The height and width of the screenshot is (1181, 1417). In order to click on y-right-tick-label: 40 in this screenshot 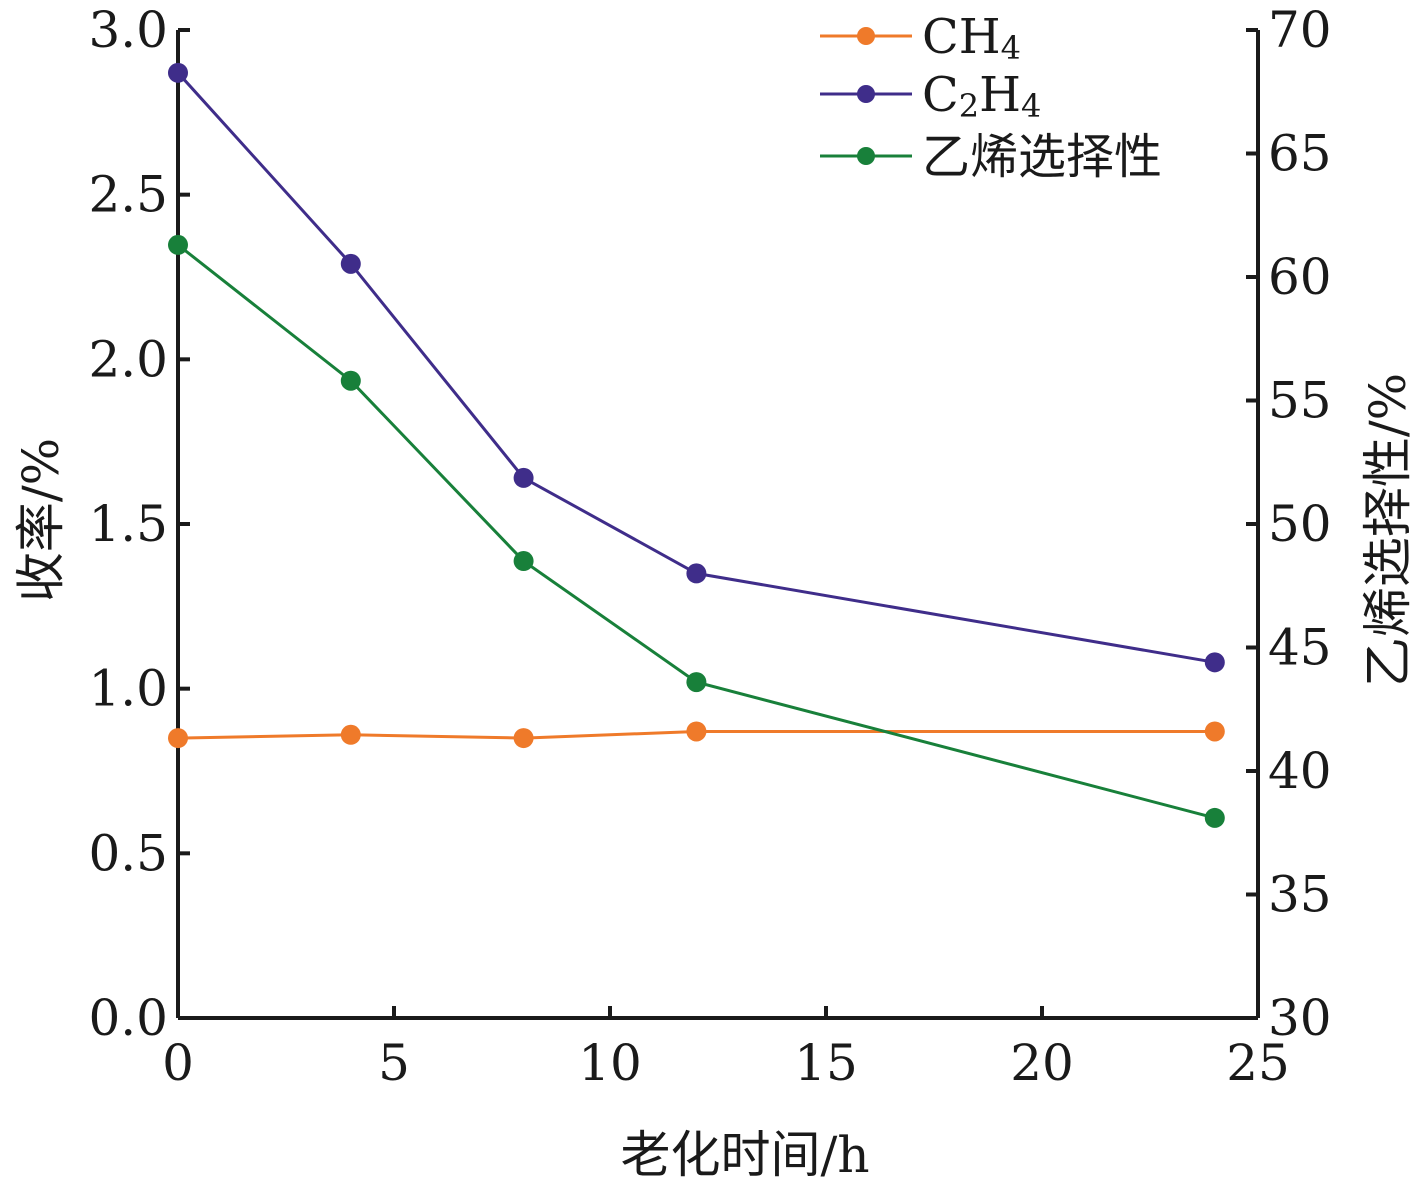, I will do `click(1300, 771)`.